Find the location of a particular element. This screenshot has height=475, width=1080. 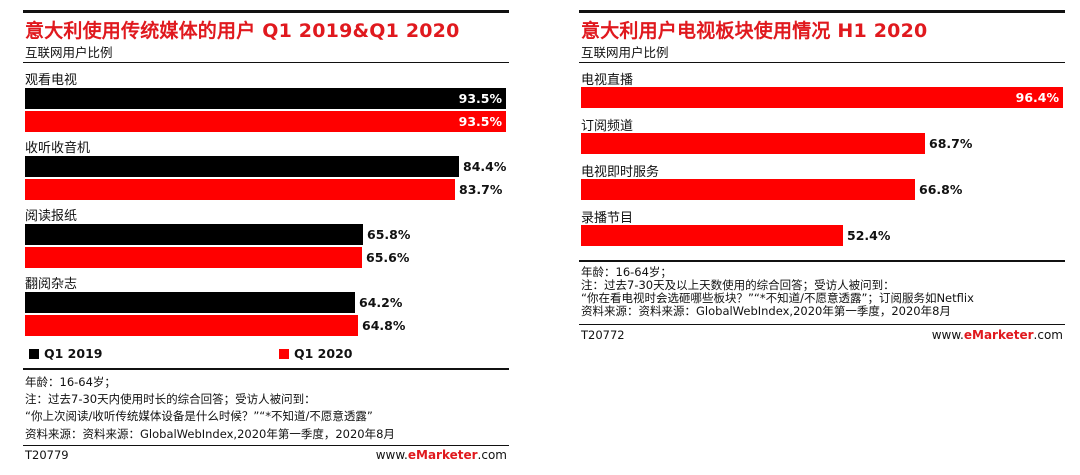

category-label: 观看电视 is located at coordinates (51, 80).